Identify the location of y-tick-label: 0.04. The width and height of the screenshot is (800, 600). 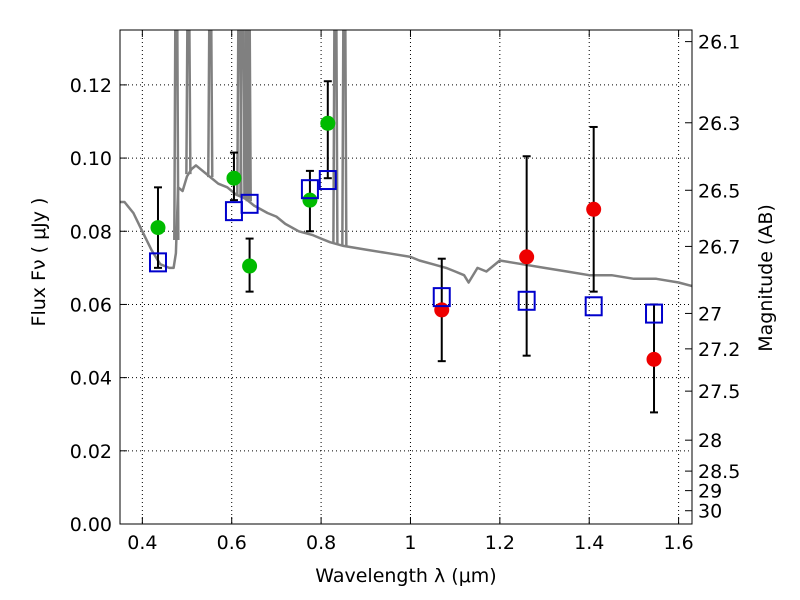
(91, 379).